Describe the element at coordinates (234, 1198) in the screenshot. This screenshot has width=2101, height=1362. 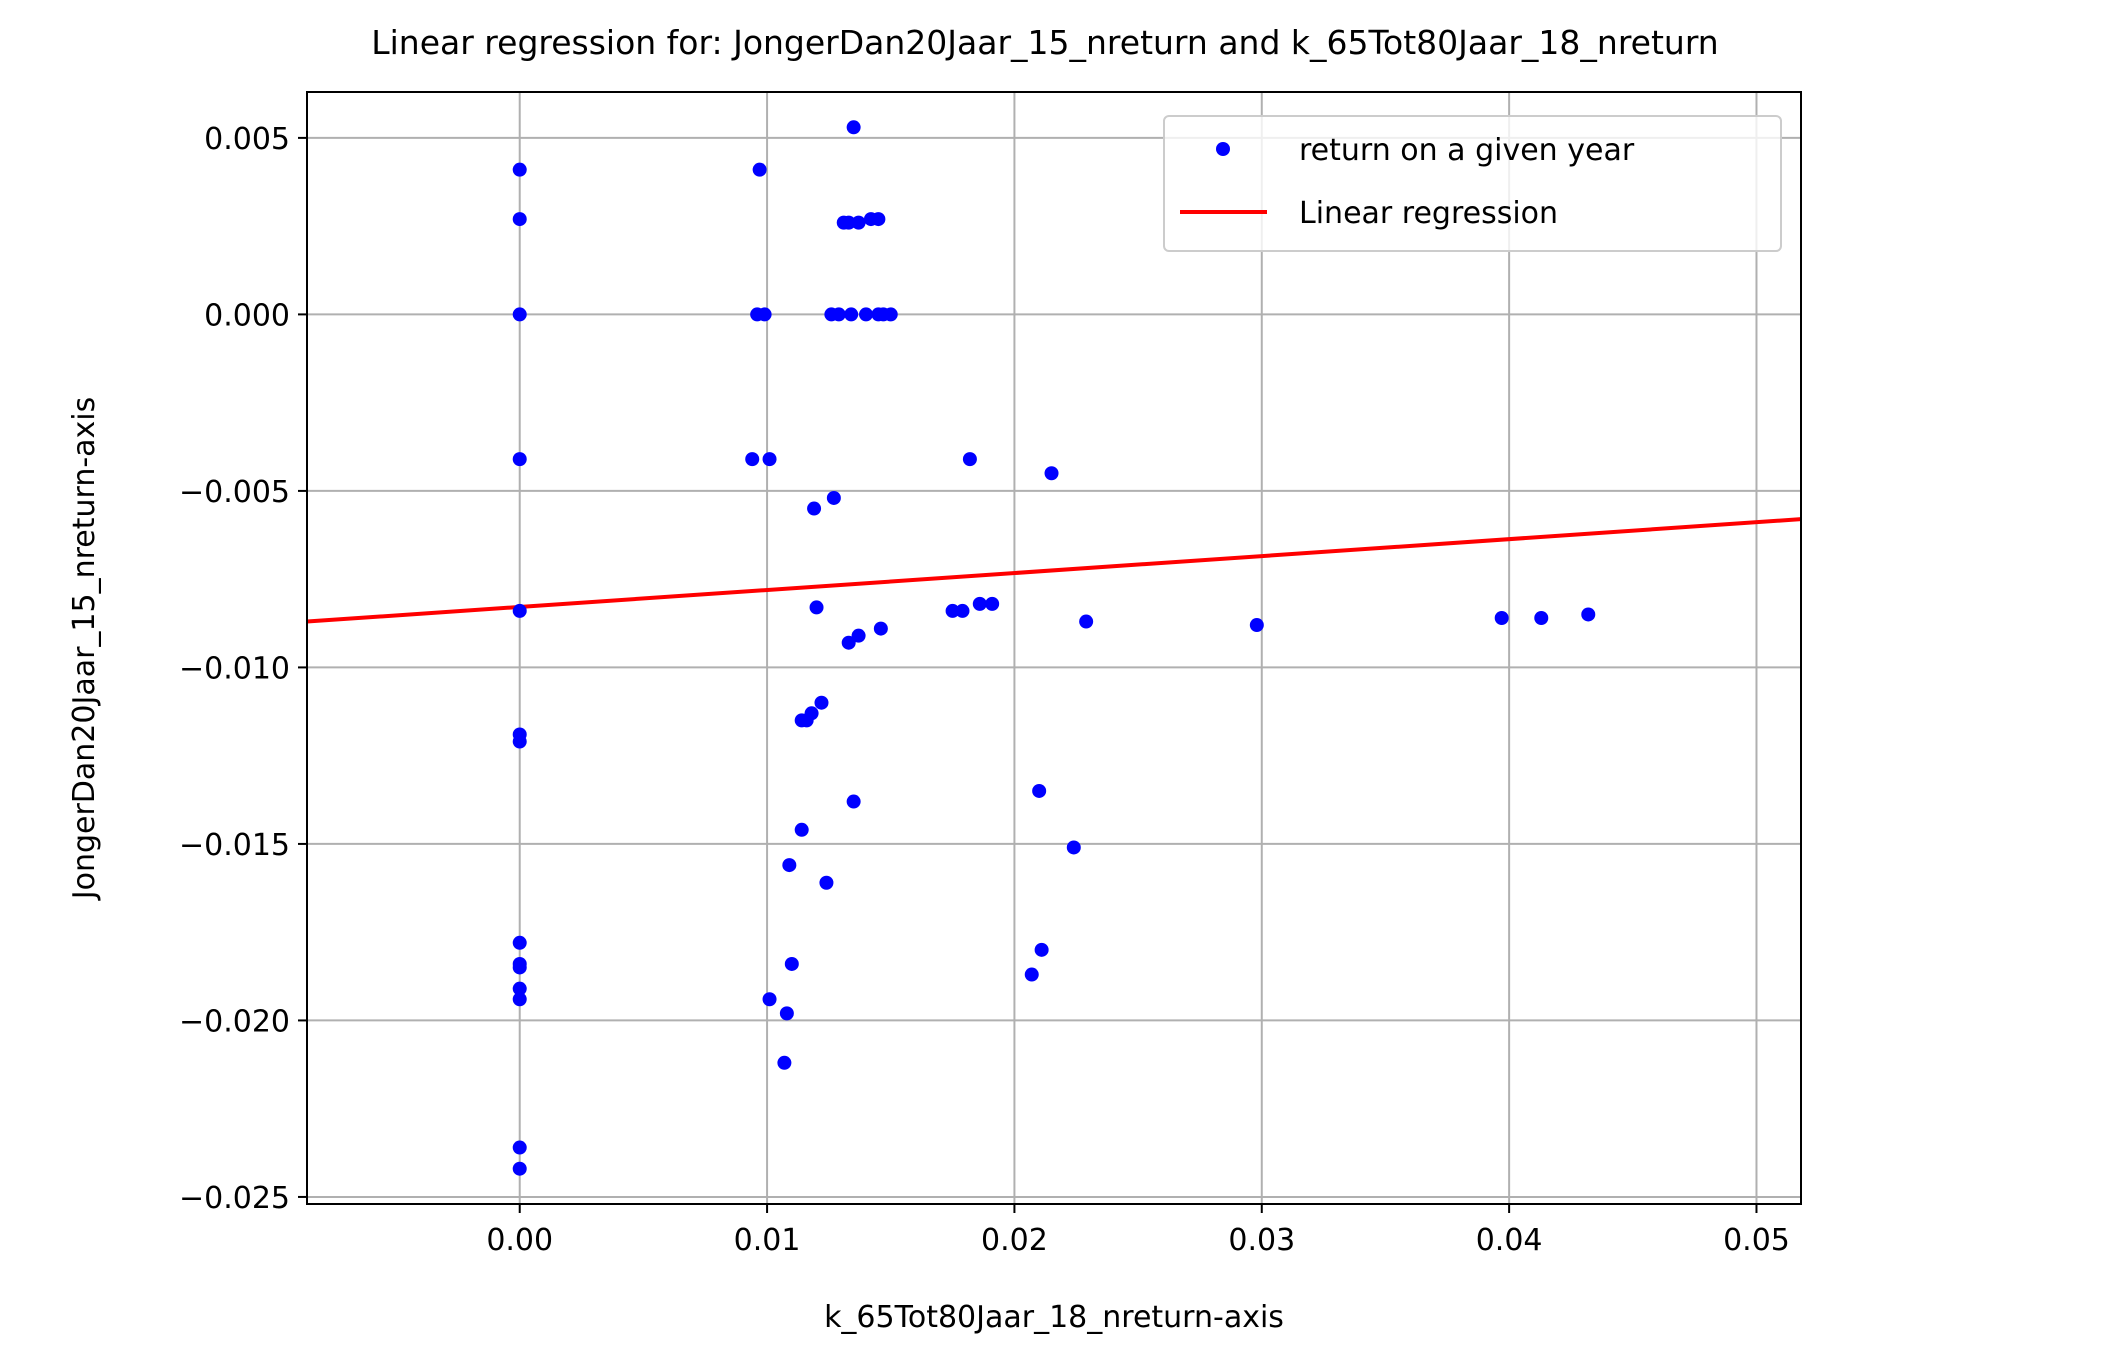
I see `y-tick-label: −0.025` at that location.